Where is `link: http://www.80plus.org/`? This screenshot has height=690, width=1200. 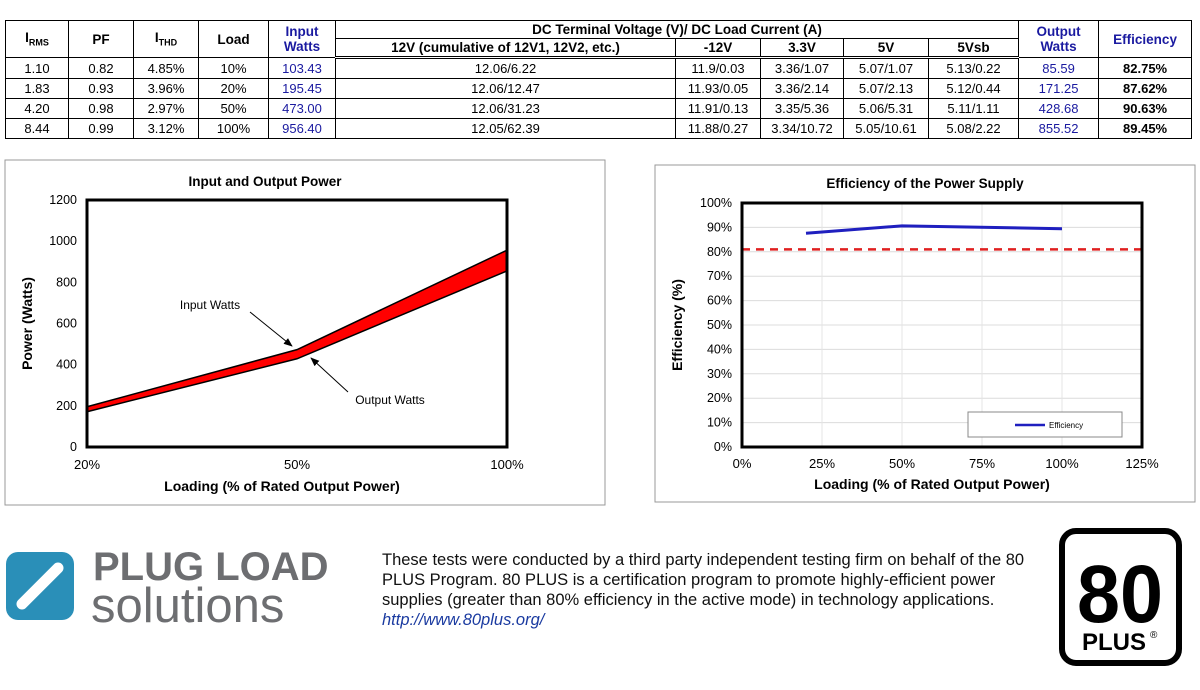 link: http://www.80plus.org/ is located at coordinates (463, 620).